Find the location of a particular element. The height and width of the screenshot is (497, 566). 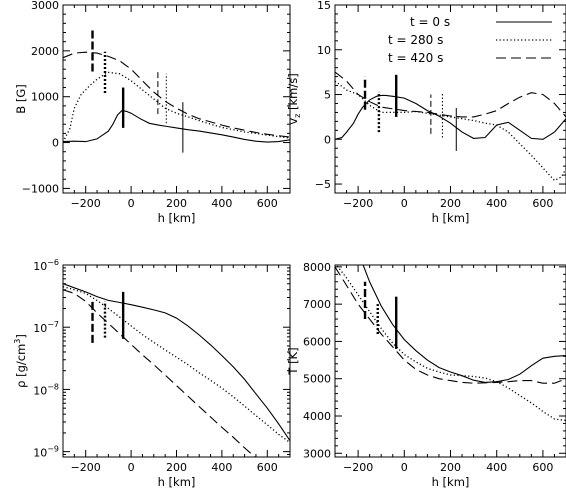

y-tick-label: 4000 is located at coordinates (317, 416).